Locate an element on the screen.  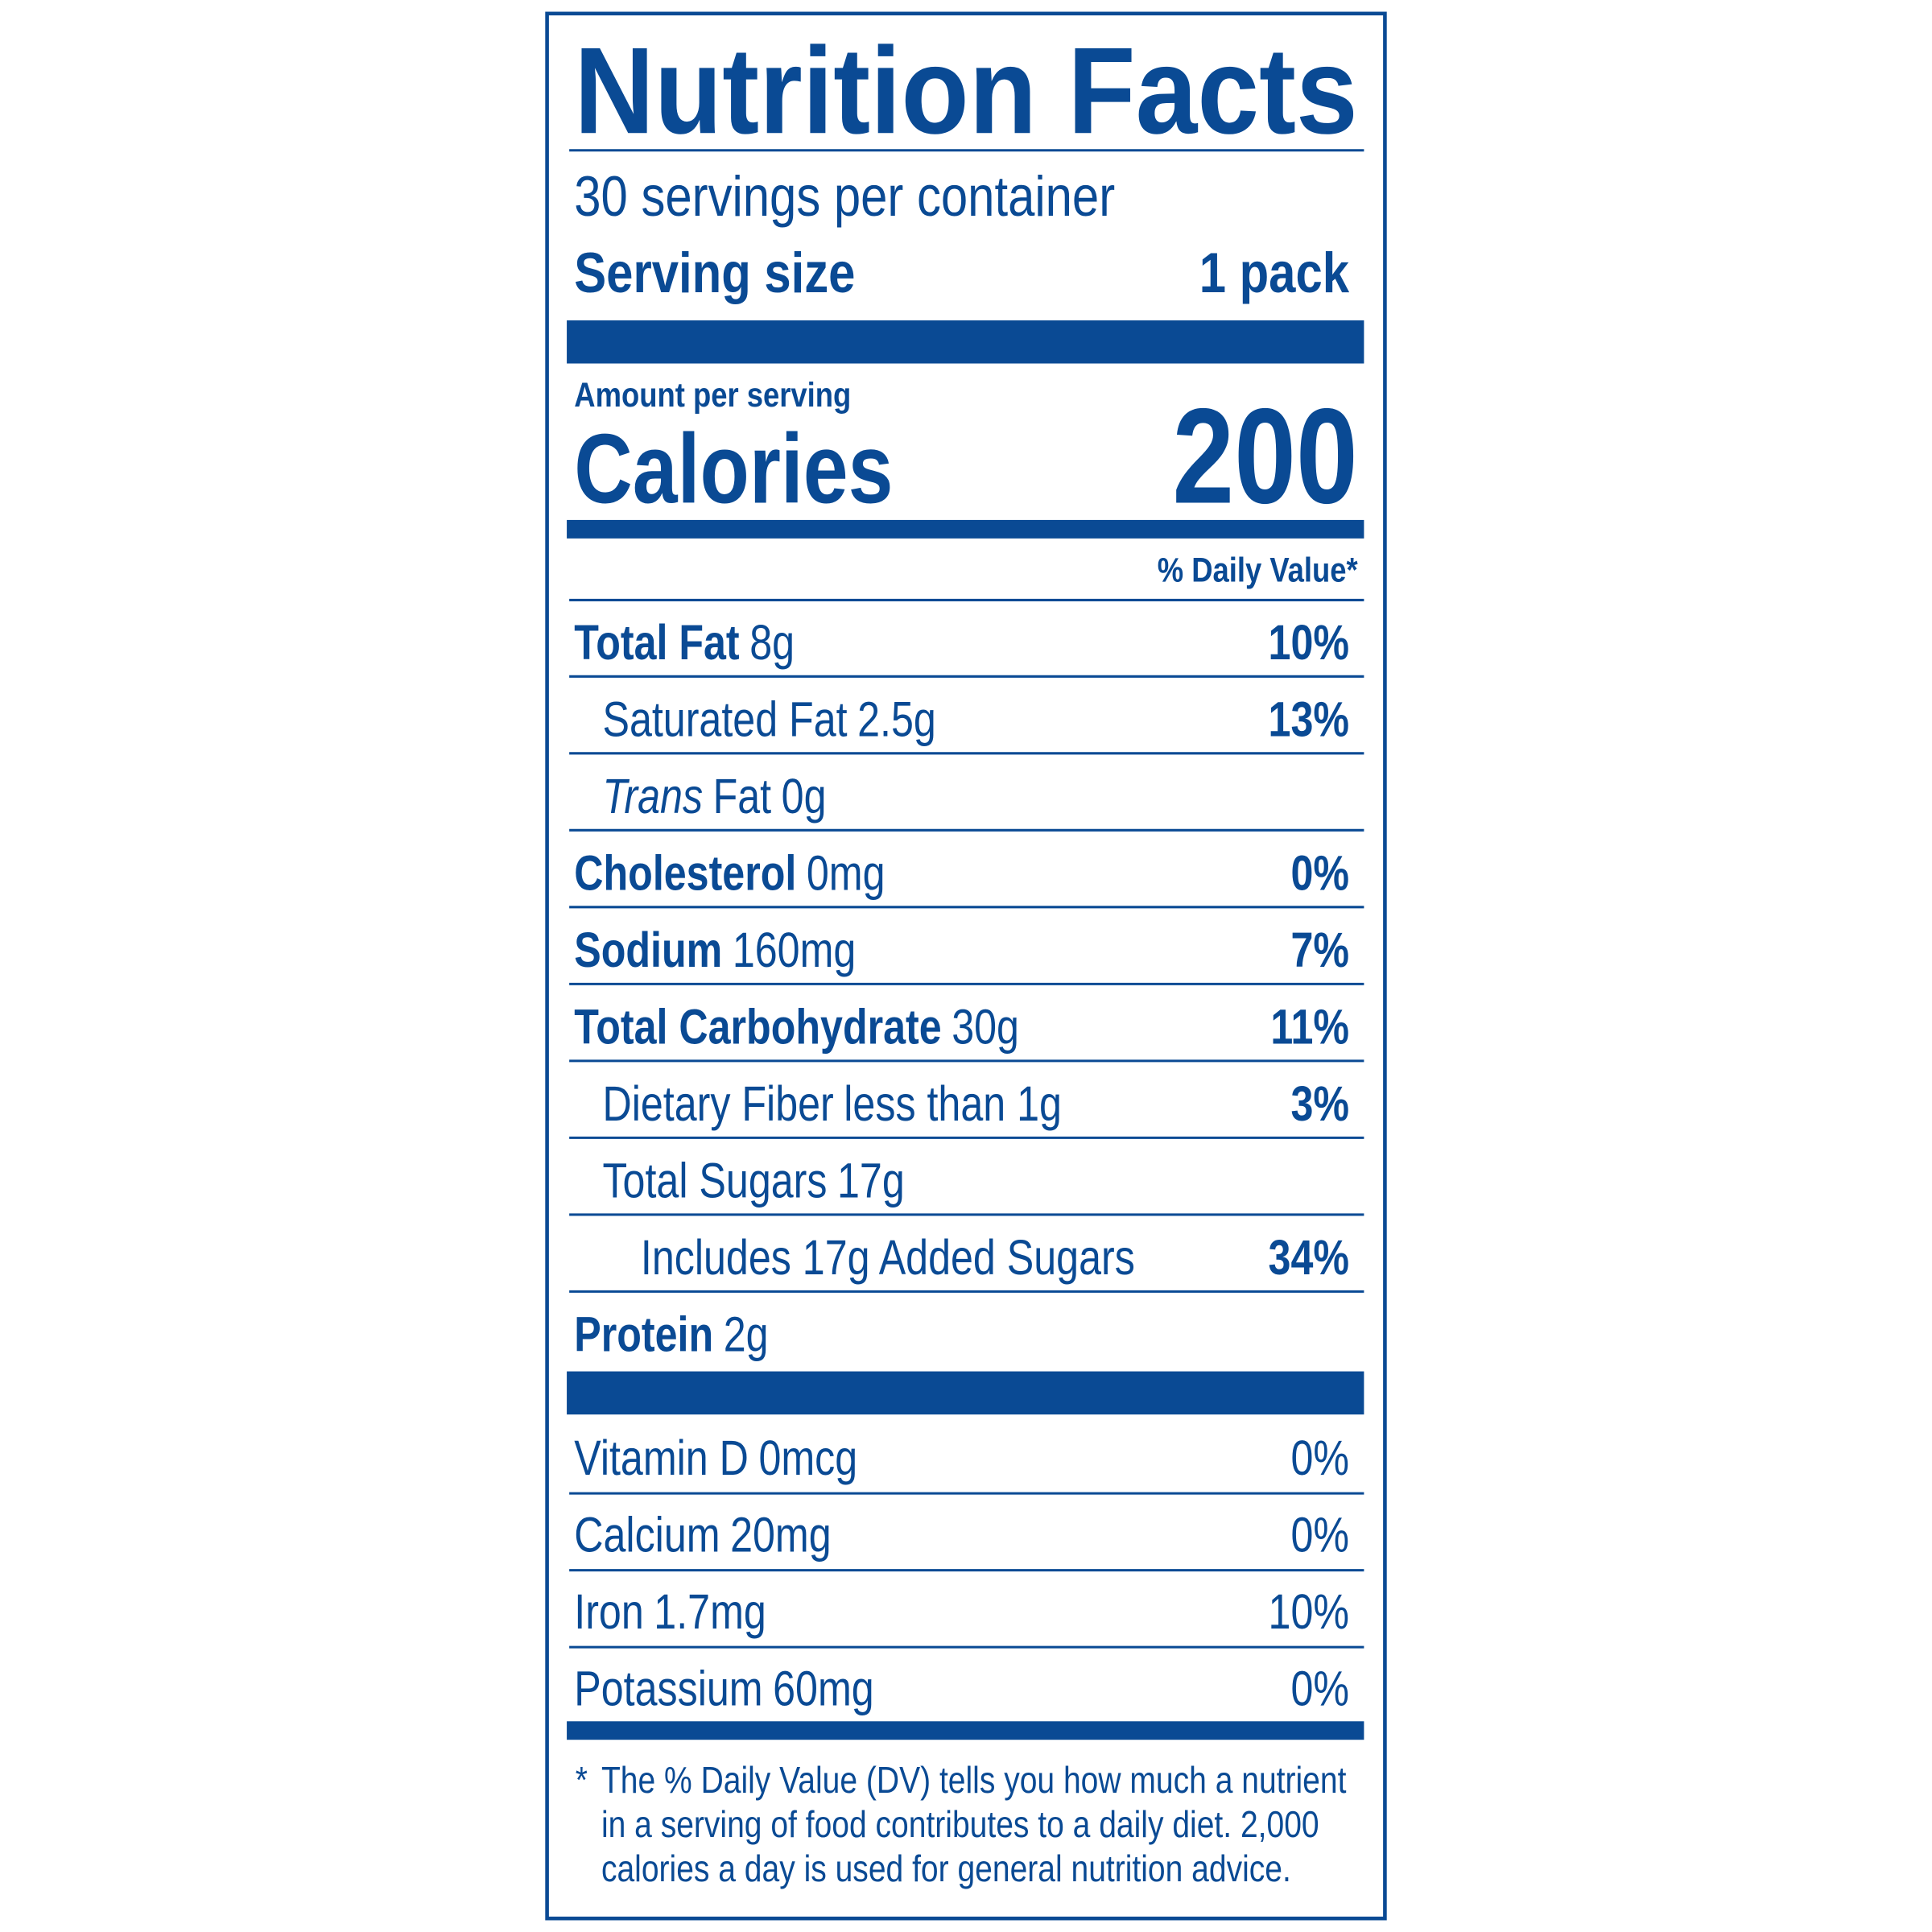
nutrient-dv-part: 13% is located at coordinates (1309, 719).